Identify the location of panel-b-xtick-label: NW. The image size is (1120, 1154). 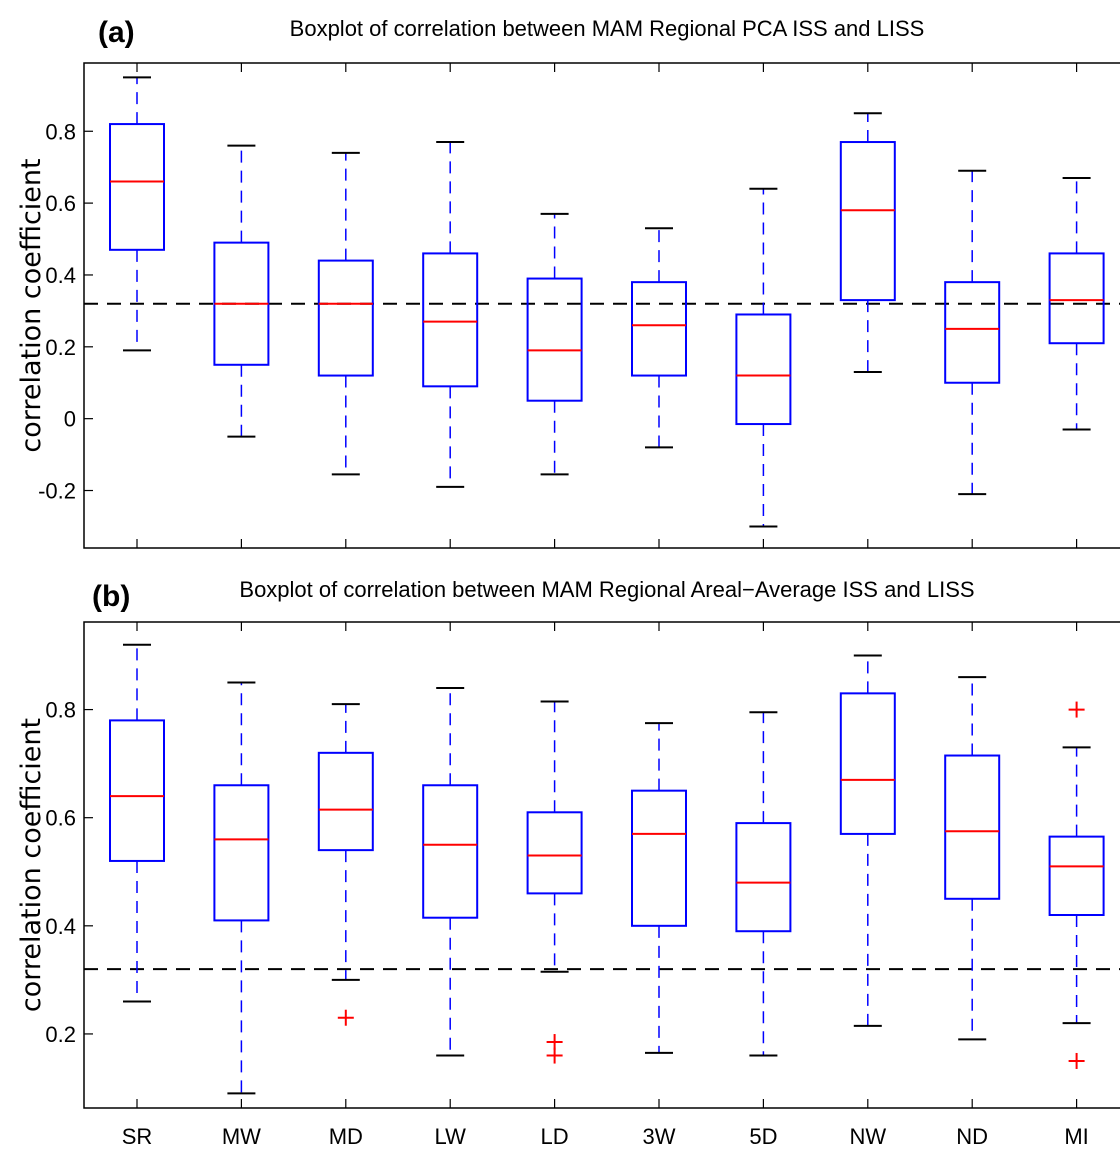
(867, 1136).